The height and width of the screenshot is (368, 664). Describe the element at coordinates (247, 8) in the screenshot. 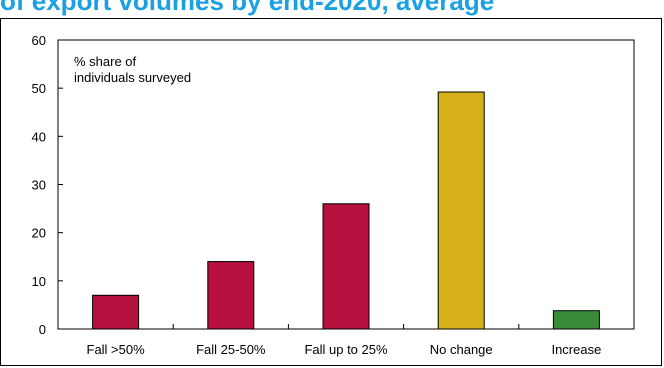

I see `chart-title: of export volumes by end-2020, average` at that location.